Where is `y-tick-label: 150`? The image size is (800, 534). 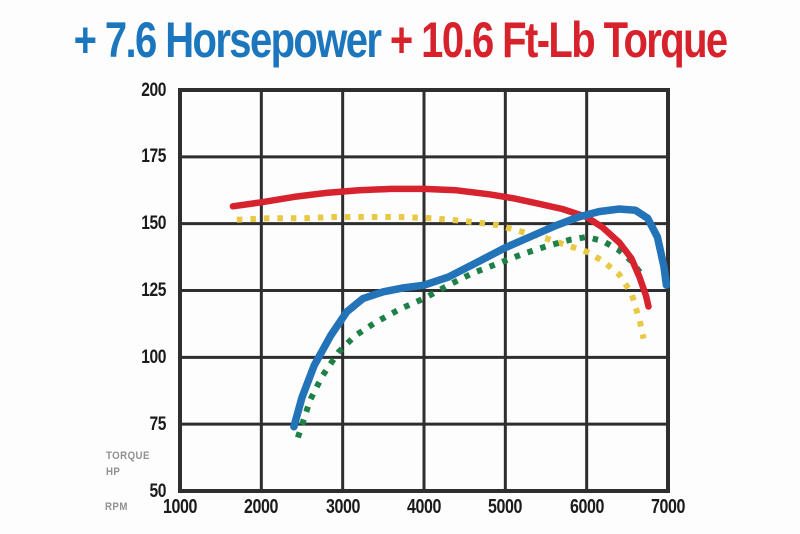
y-tick-label: 150 is located at coordinates (153, 224).